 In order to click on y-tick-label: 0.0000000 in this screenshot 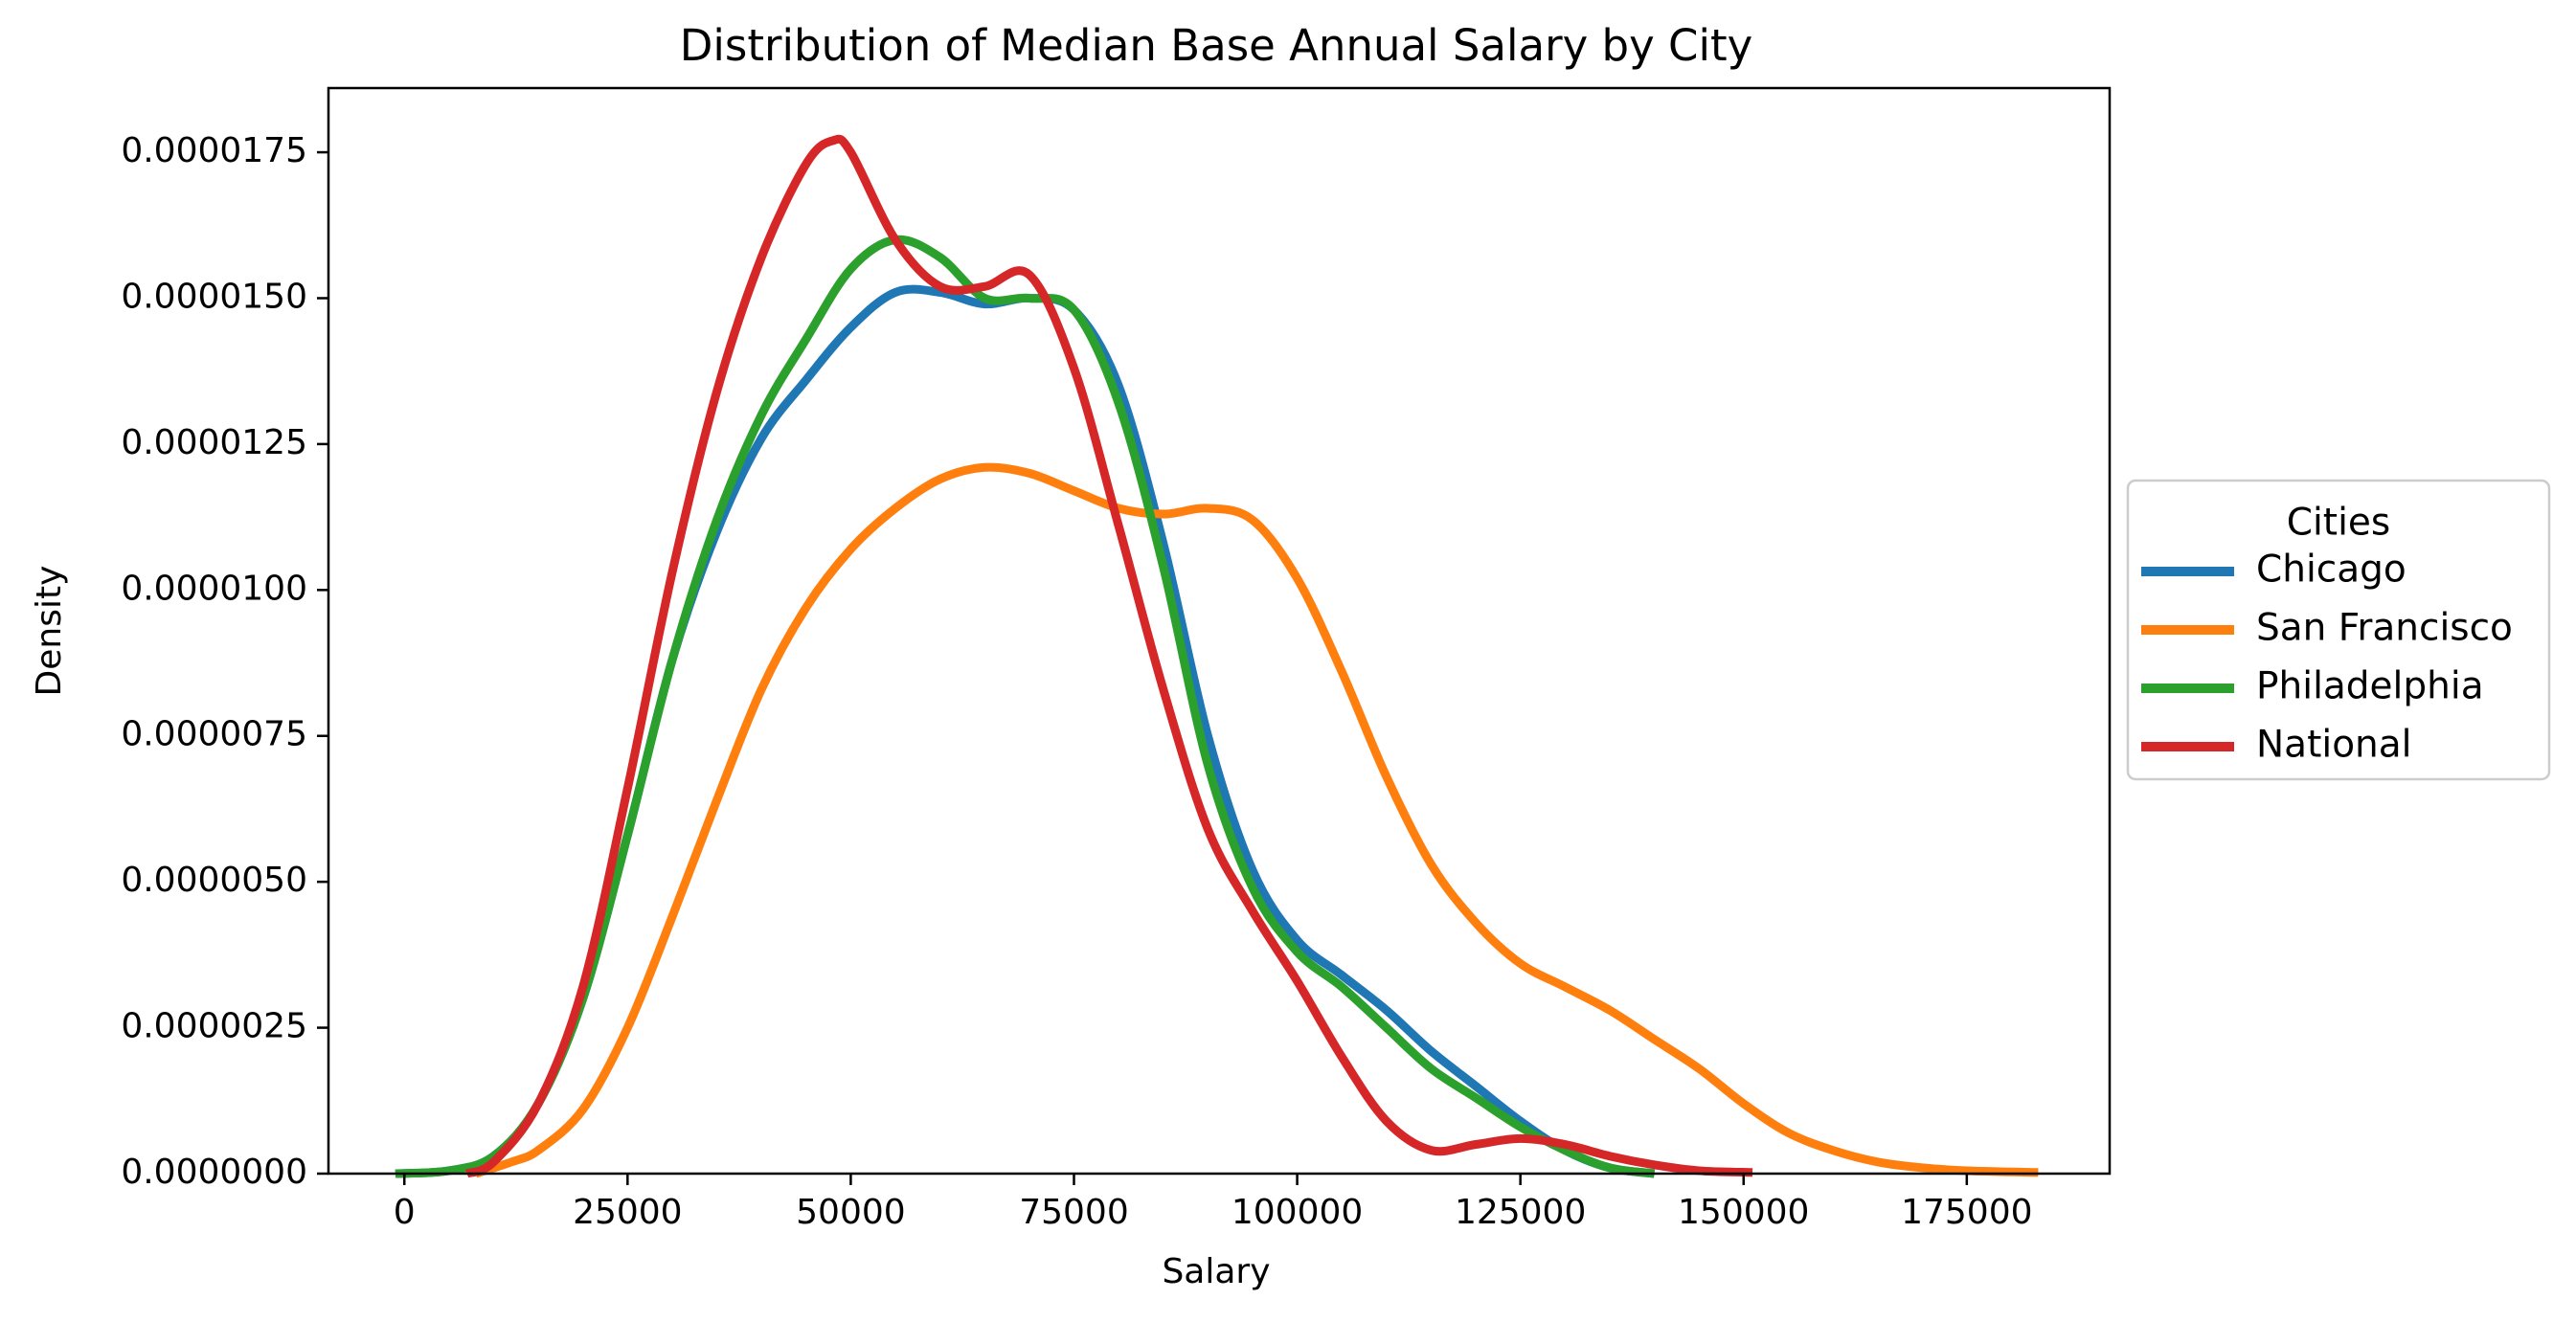, I will do `click(214, 1172)`.